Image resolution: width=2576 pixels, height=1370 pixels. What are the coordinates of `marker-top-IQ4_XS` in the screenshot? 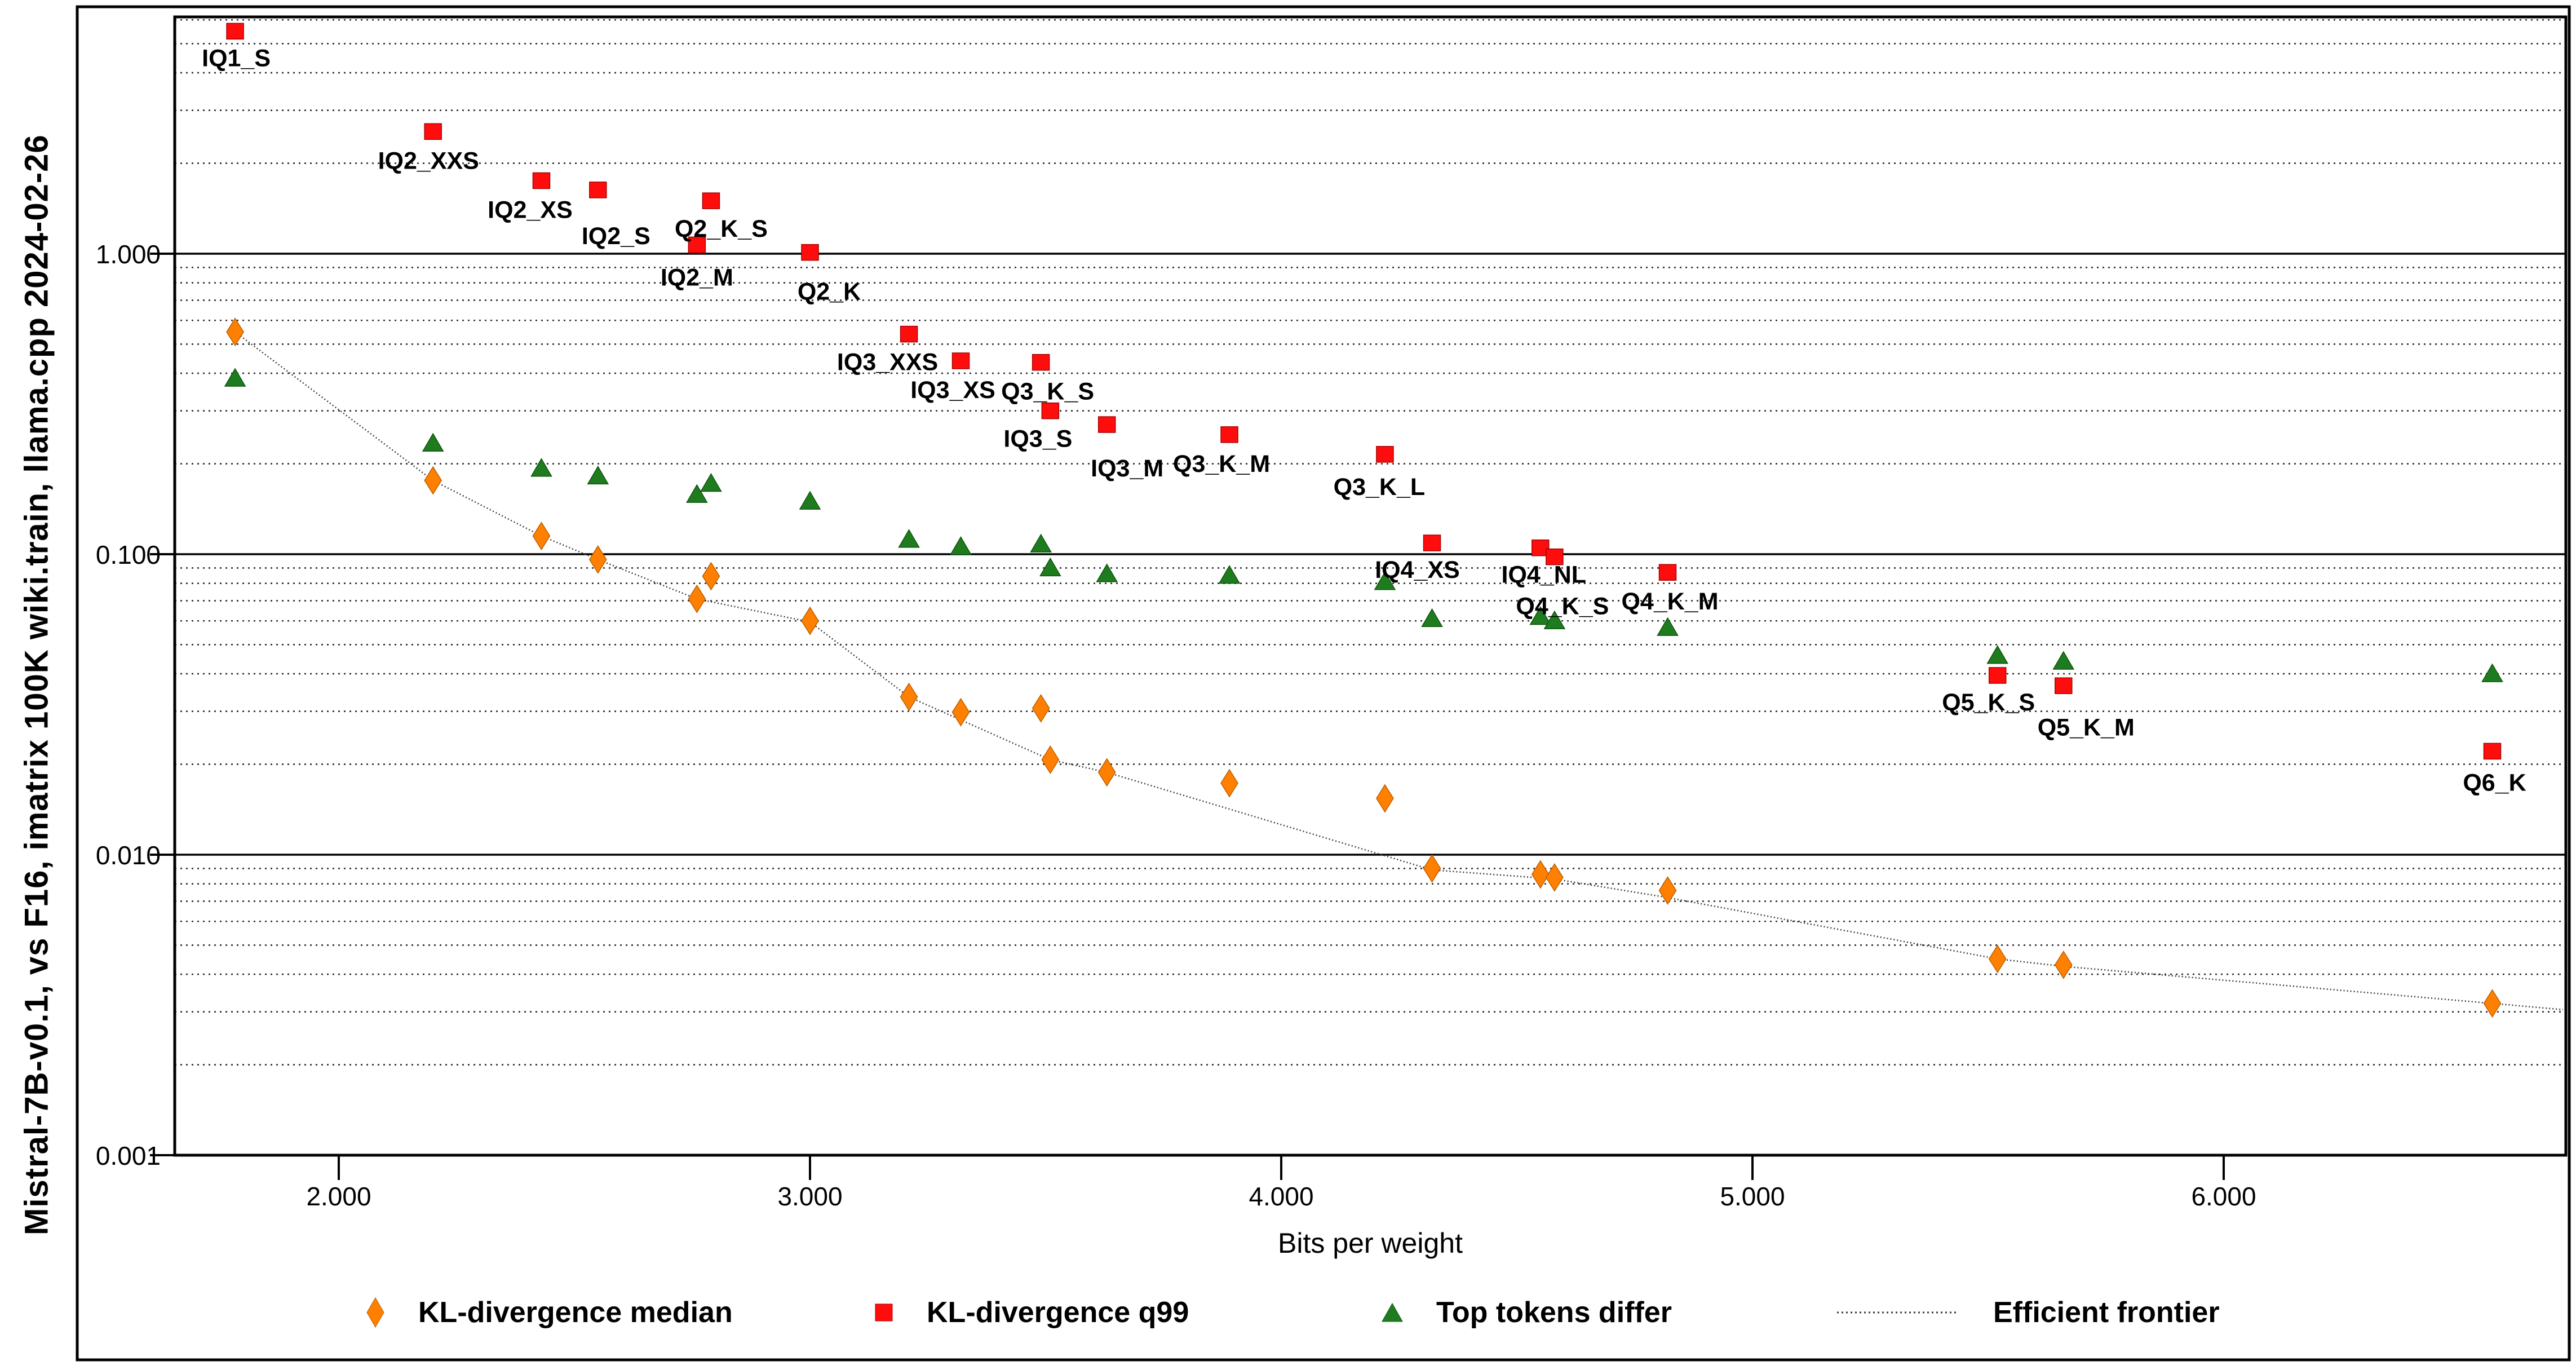 It's located at (1432, 617).